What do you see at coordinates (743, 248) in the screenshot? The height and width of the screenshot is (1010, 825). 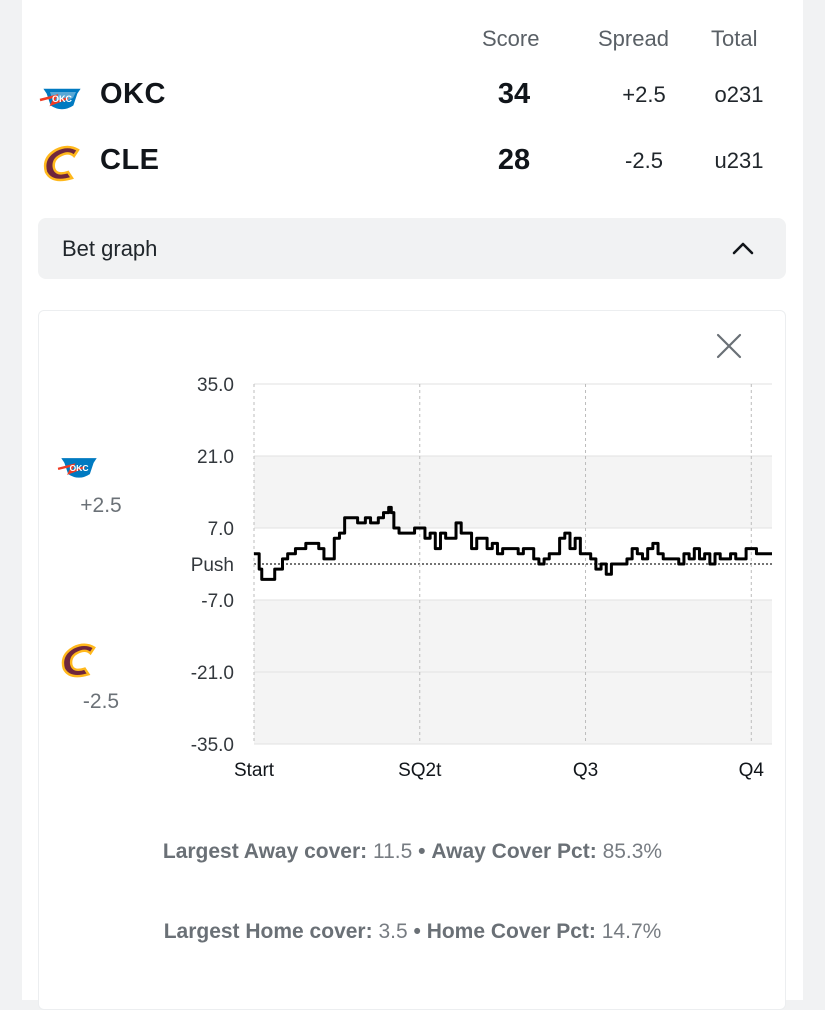 I see `chevron-up-icon` at bounding box center [743, 248].